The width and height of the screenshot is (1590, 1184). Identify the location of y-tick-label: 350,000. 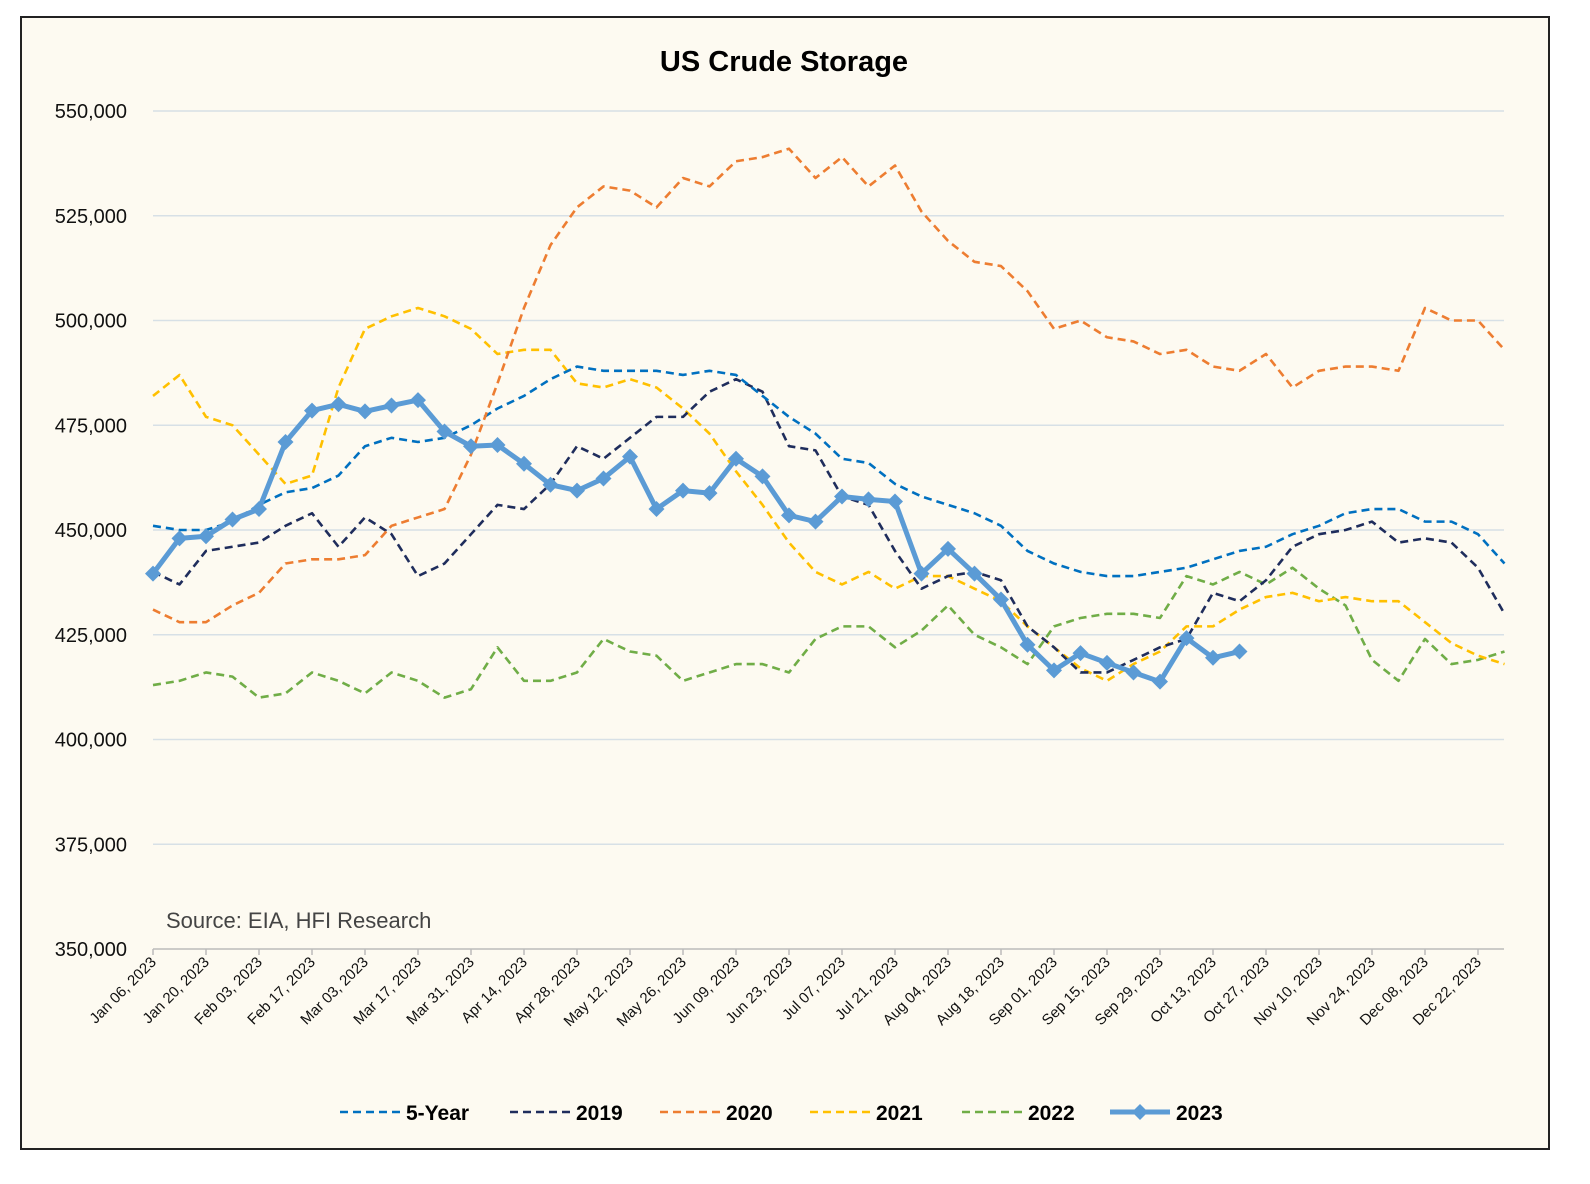
(91, 950).